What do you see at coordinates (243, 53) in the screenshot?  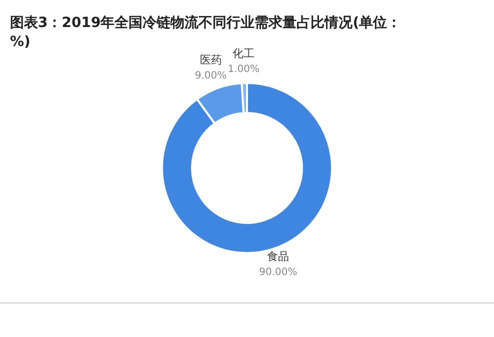 I see `slice-label: 化工` at bounding box center [243, 53].